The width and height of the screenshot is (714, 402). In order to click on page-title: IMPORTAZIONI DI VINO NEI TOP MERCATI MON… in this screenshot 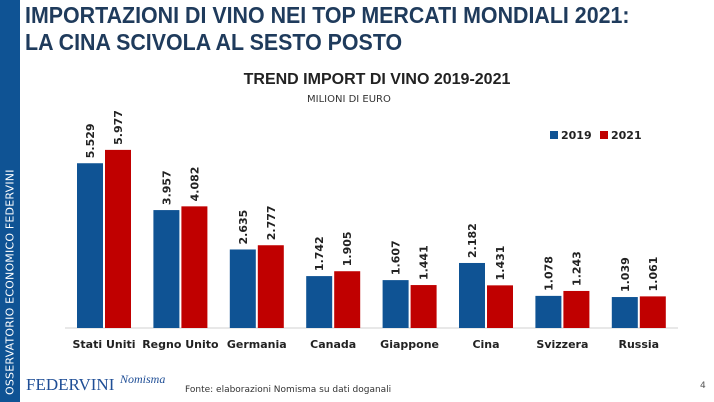, I will do `click(327, 29)`.